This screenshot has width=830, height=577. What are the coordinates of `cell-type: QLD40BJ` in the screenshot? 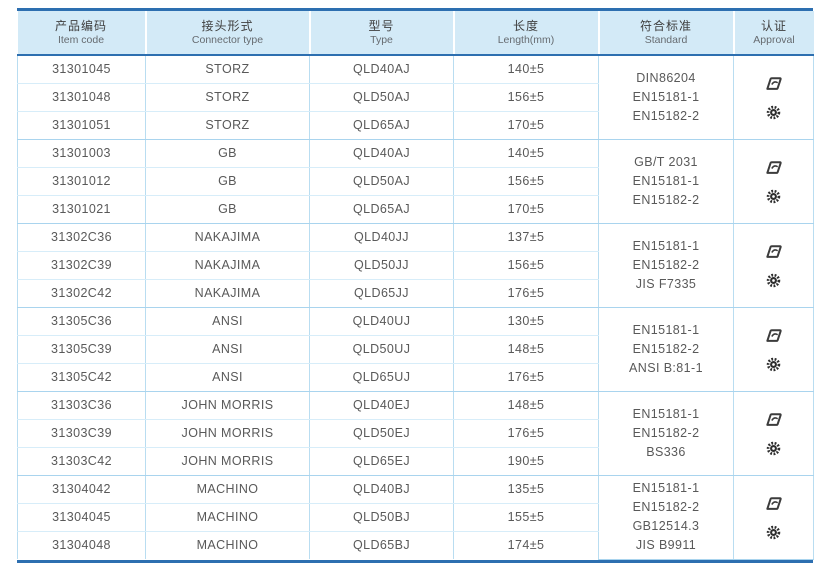 It's located at (381, 489).